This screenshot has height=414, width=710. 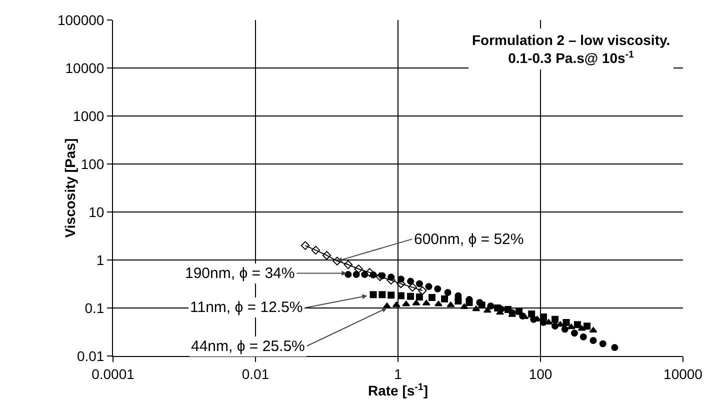 What do you see at coordinates (70, 188) in the screenshot?
I see `y-axis-title: Viscosity [Pas]` at bounding box center [70, 188].